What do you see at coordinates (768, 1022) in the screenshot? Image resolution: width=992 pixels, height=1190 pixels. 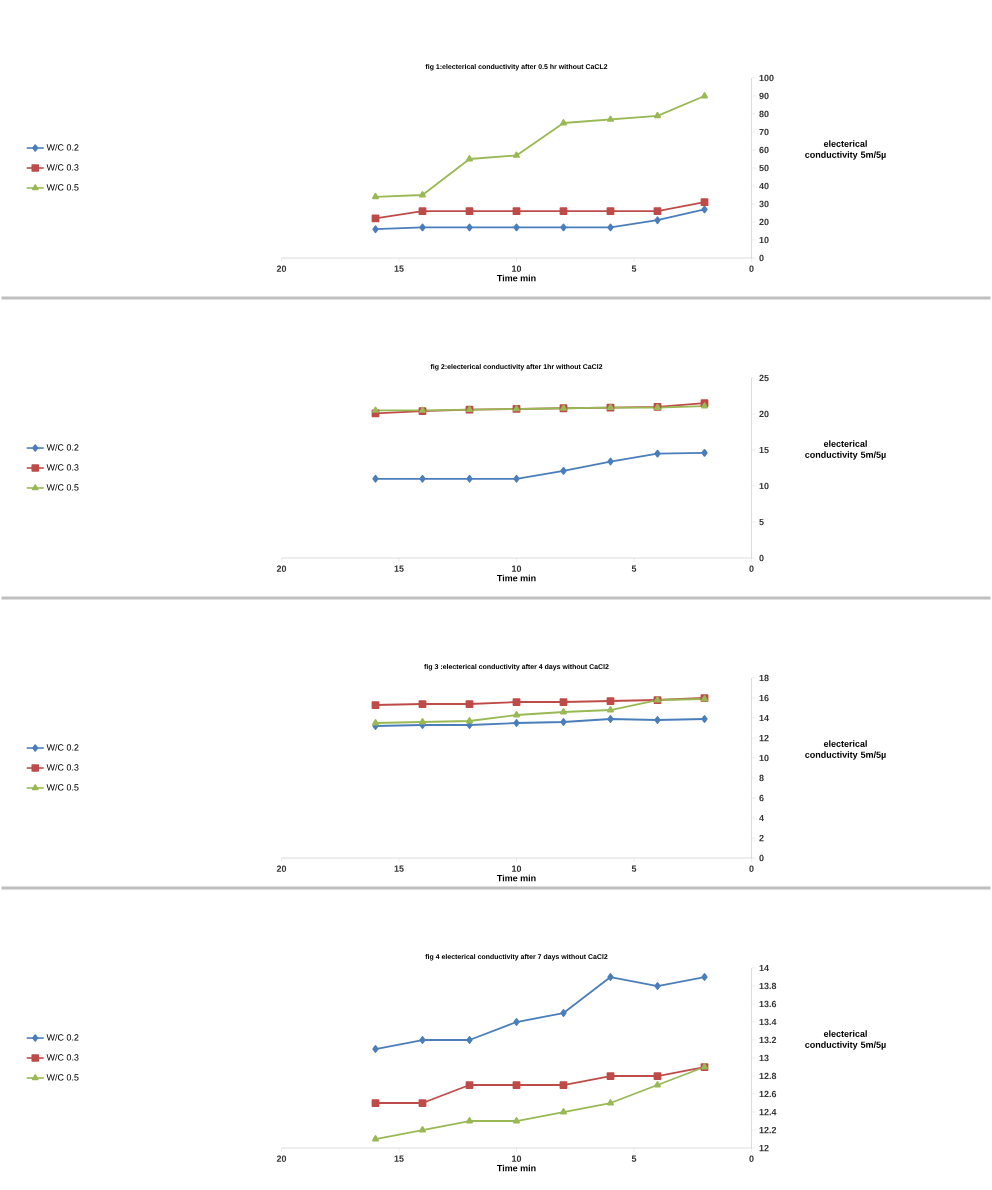 I see `y-tick-label: 13.4` at bounding box center [768, 1022].